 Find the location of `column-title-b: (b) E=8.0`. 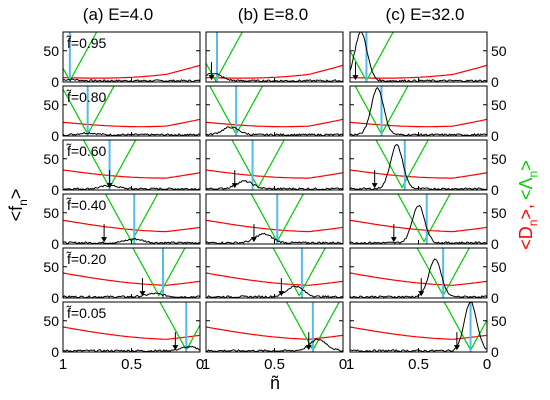

column-title-b: (b) E=8.0 is located at coordinates (273, 14).